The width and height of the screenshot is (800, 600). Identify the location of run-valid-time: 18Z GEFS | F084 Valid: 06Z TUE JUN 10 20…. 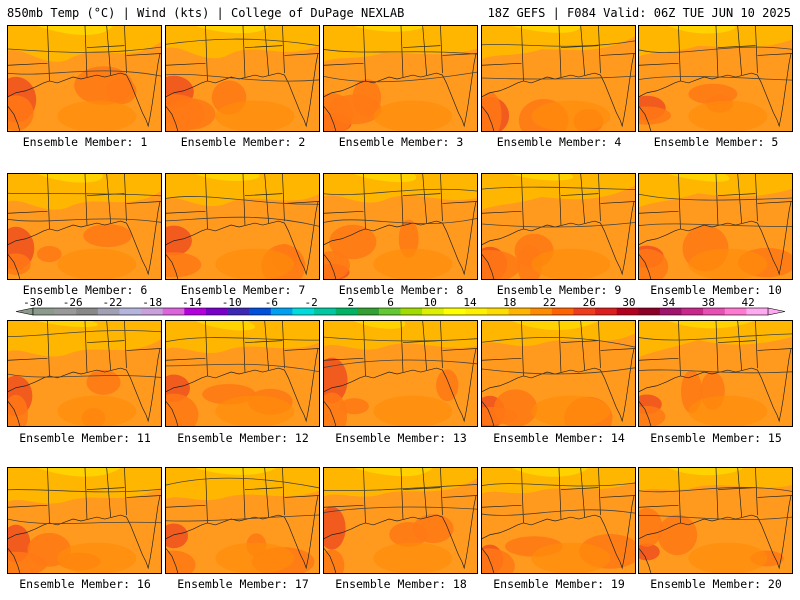
(639, 13).